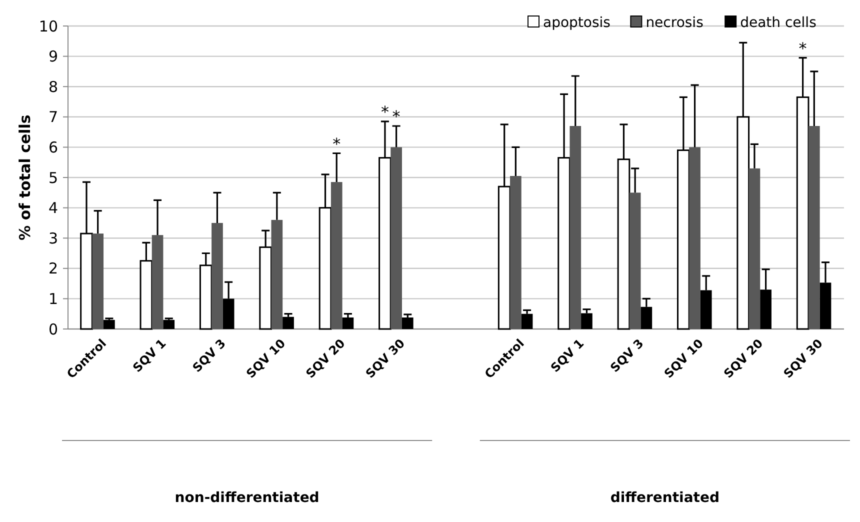 The width and height of the screenshot is (860, 522). I want to click on y-tick-label: 3, so click(53, 238).